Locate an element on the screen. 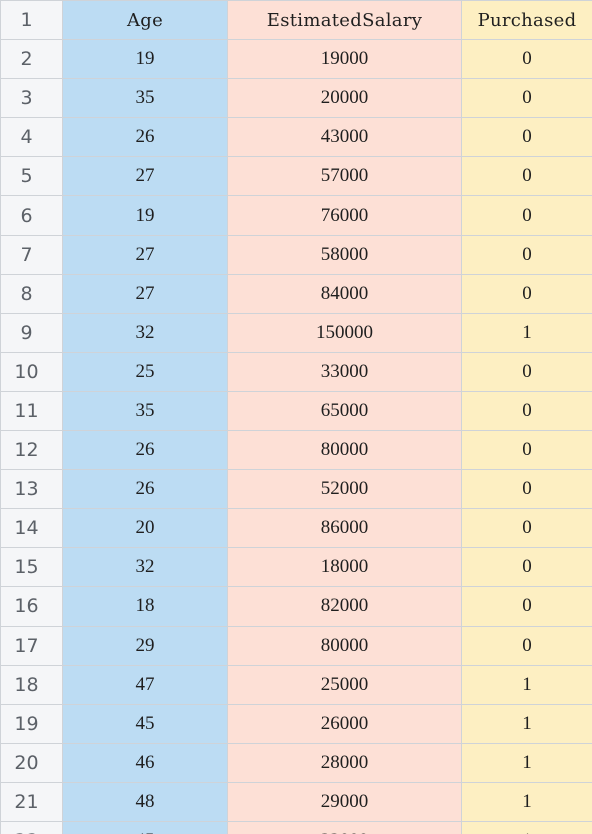 This screenshot has width=592, height=834. salary-cell: 28000 is located at coordinates (344, 762).